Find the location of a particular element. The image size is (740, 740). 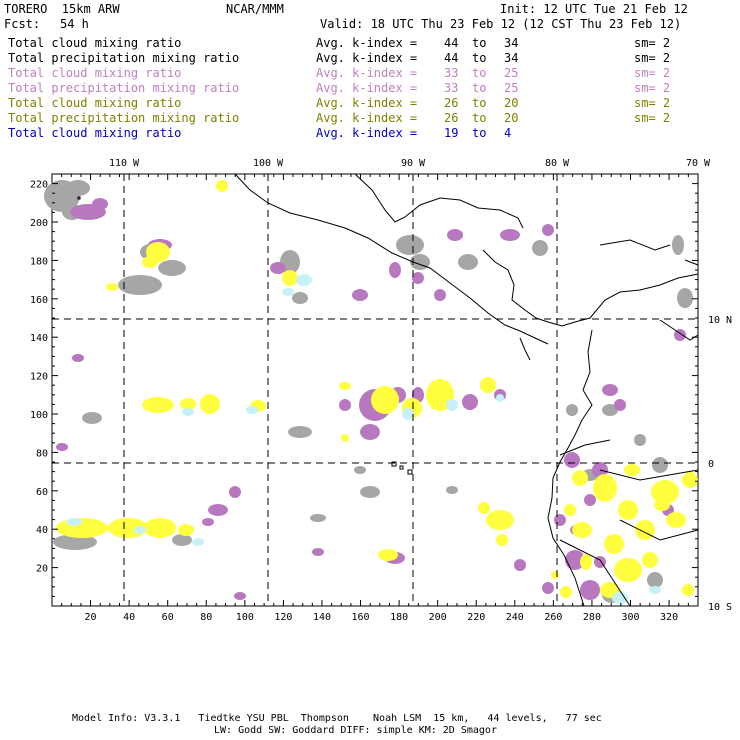

forecast-hour: 54 h is located at coordinates (74, 24).